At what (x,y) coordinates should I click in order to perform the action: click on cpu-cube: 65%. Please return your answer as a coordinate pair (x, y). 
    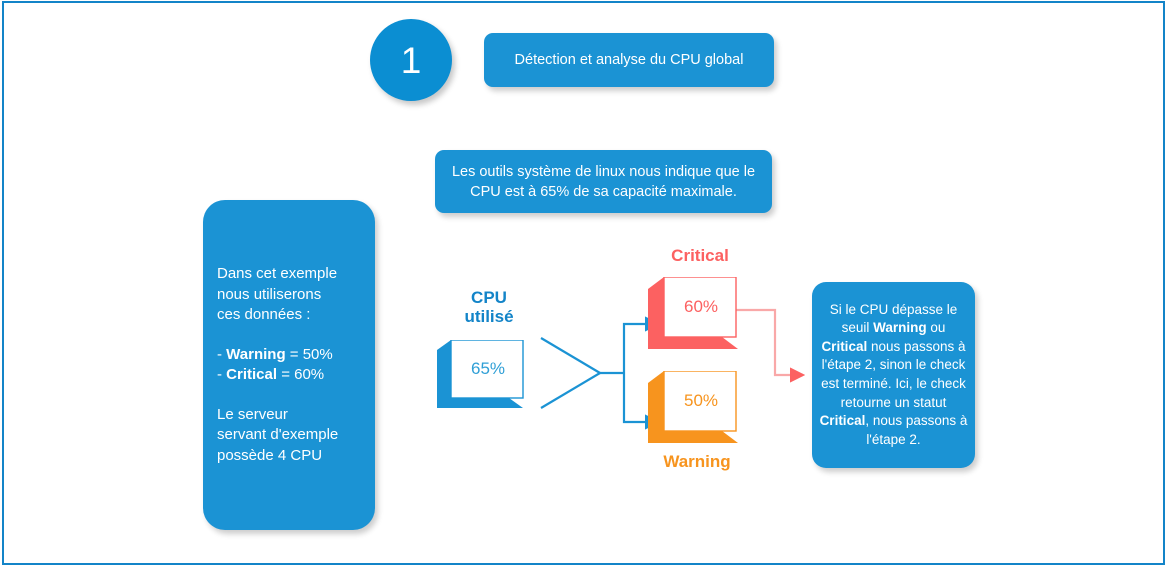
    Looking at the image, I should click on (489, 377).